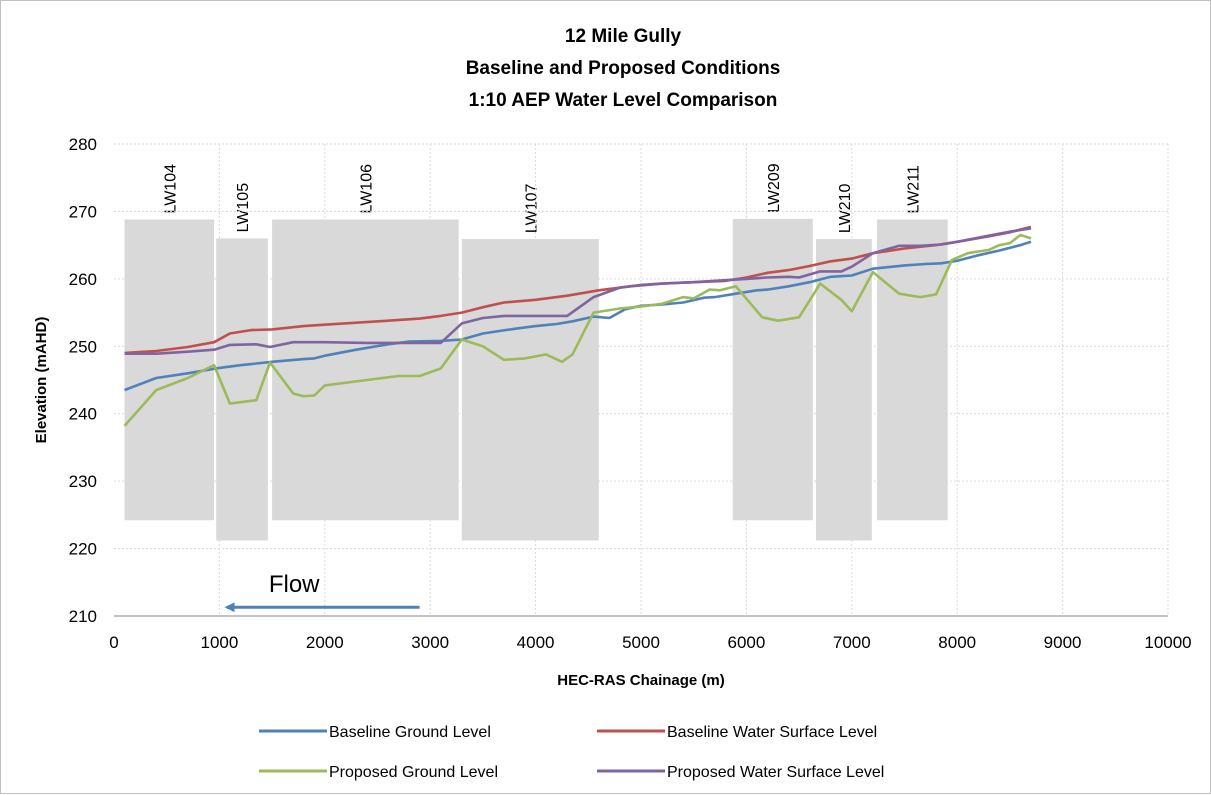  What do you see at coordinates (413, 772) in the screenshot?
I see `legend-label: Proposed Ground Level` at bounding box center [413, 772].